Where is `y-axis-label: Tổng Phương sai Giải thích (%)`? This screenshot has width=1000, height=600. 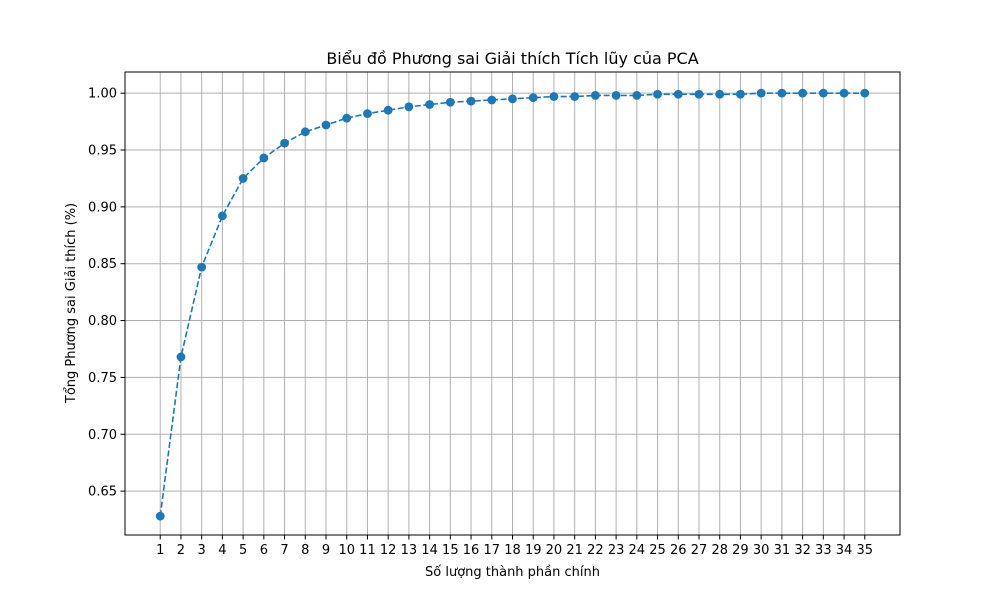 y-axis-label: Tổng Phương sai Giải thích (%) is located at coordinates (71, 303).